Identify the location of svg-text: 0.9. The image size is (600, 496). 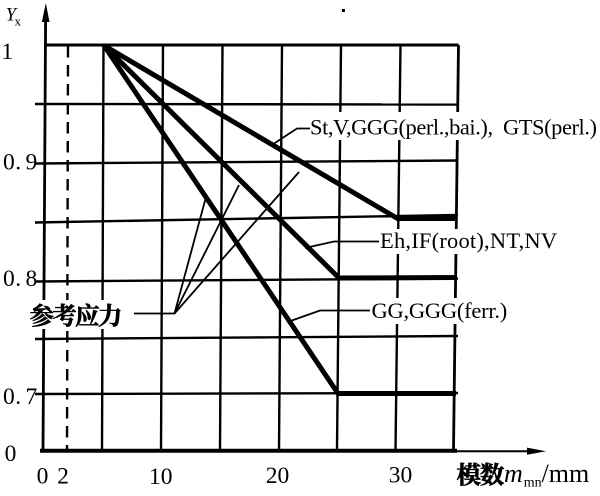
(20, 163).